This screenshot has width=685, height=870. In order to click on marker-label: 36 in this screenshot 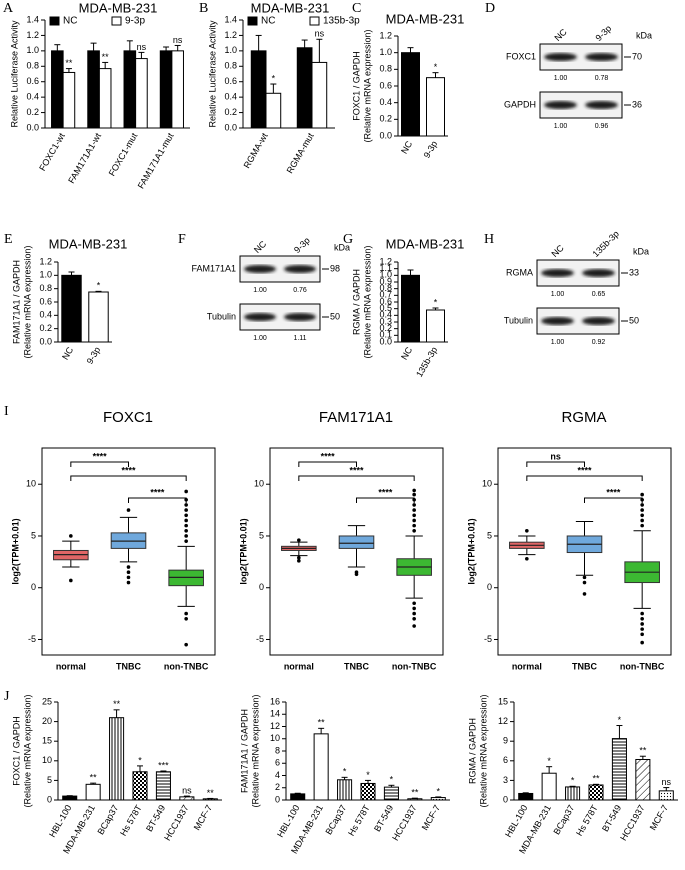, I will do `click(637, 104)`.